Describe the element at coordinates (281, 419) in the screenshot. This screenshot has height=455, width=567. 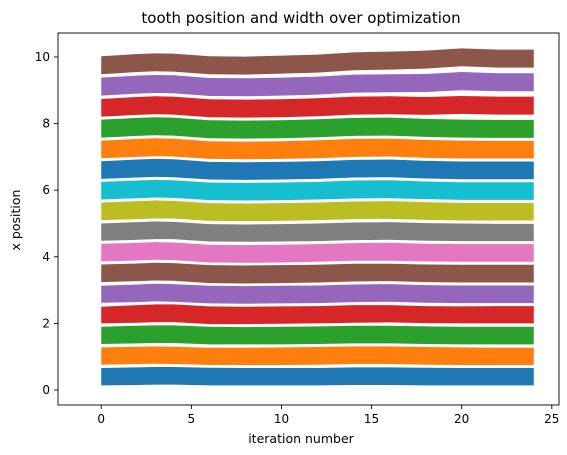
I see `x-tick-label: 10` at that location.